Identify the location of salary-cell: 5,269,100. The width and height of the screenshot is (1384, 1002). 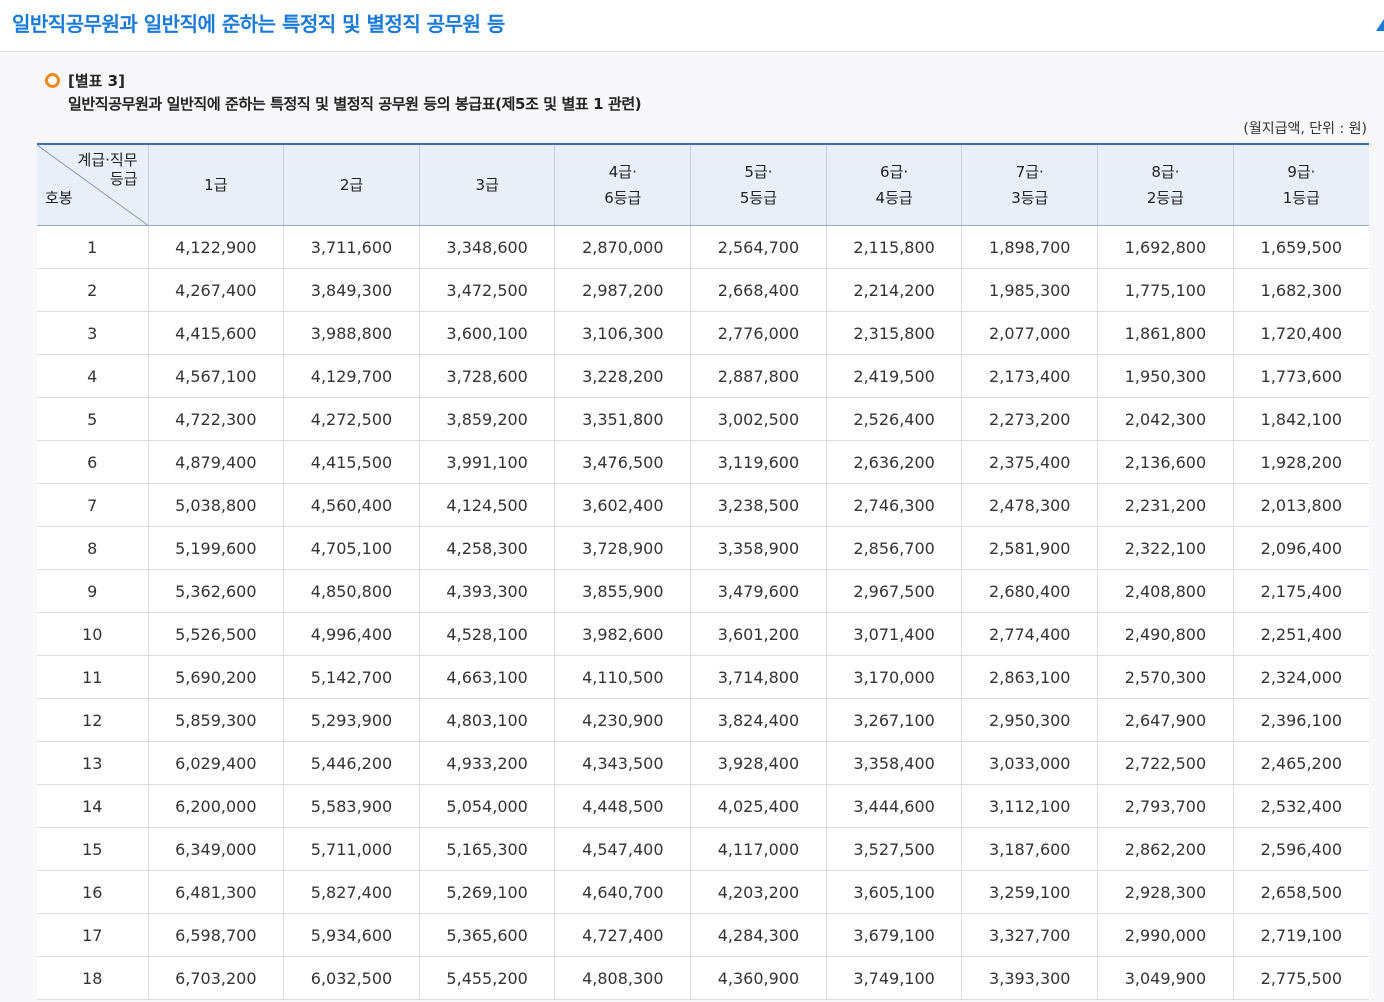
(487, 892).